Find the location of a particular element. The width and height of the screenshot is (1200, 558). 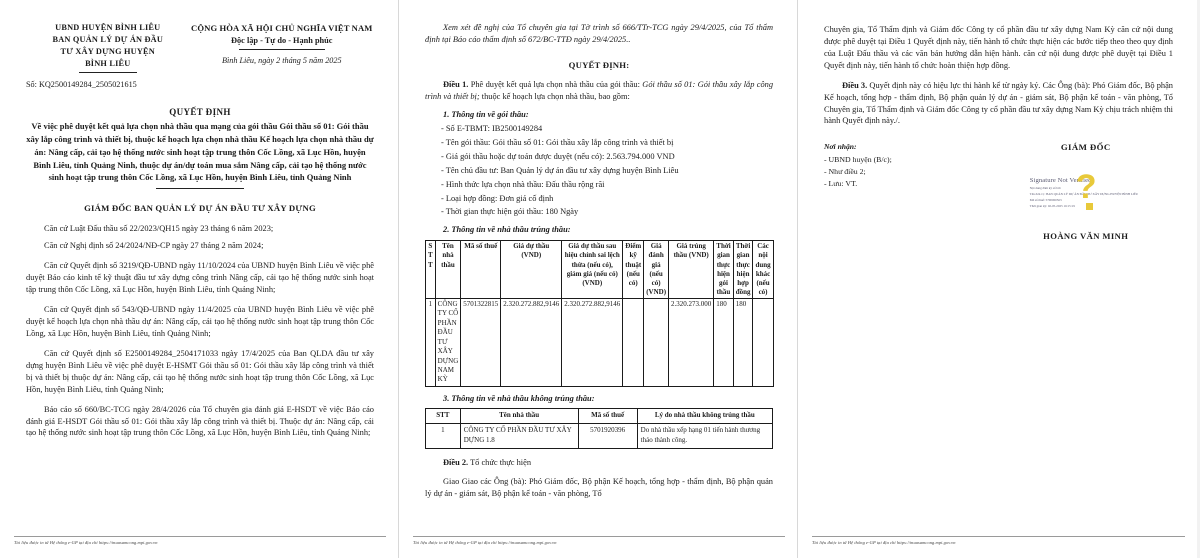

cell-package-duration: 180 is located at coordinates (723, 342).